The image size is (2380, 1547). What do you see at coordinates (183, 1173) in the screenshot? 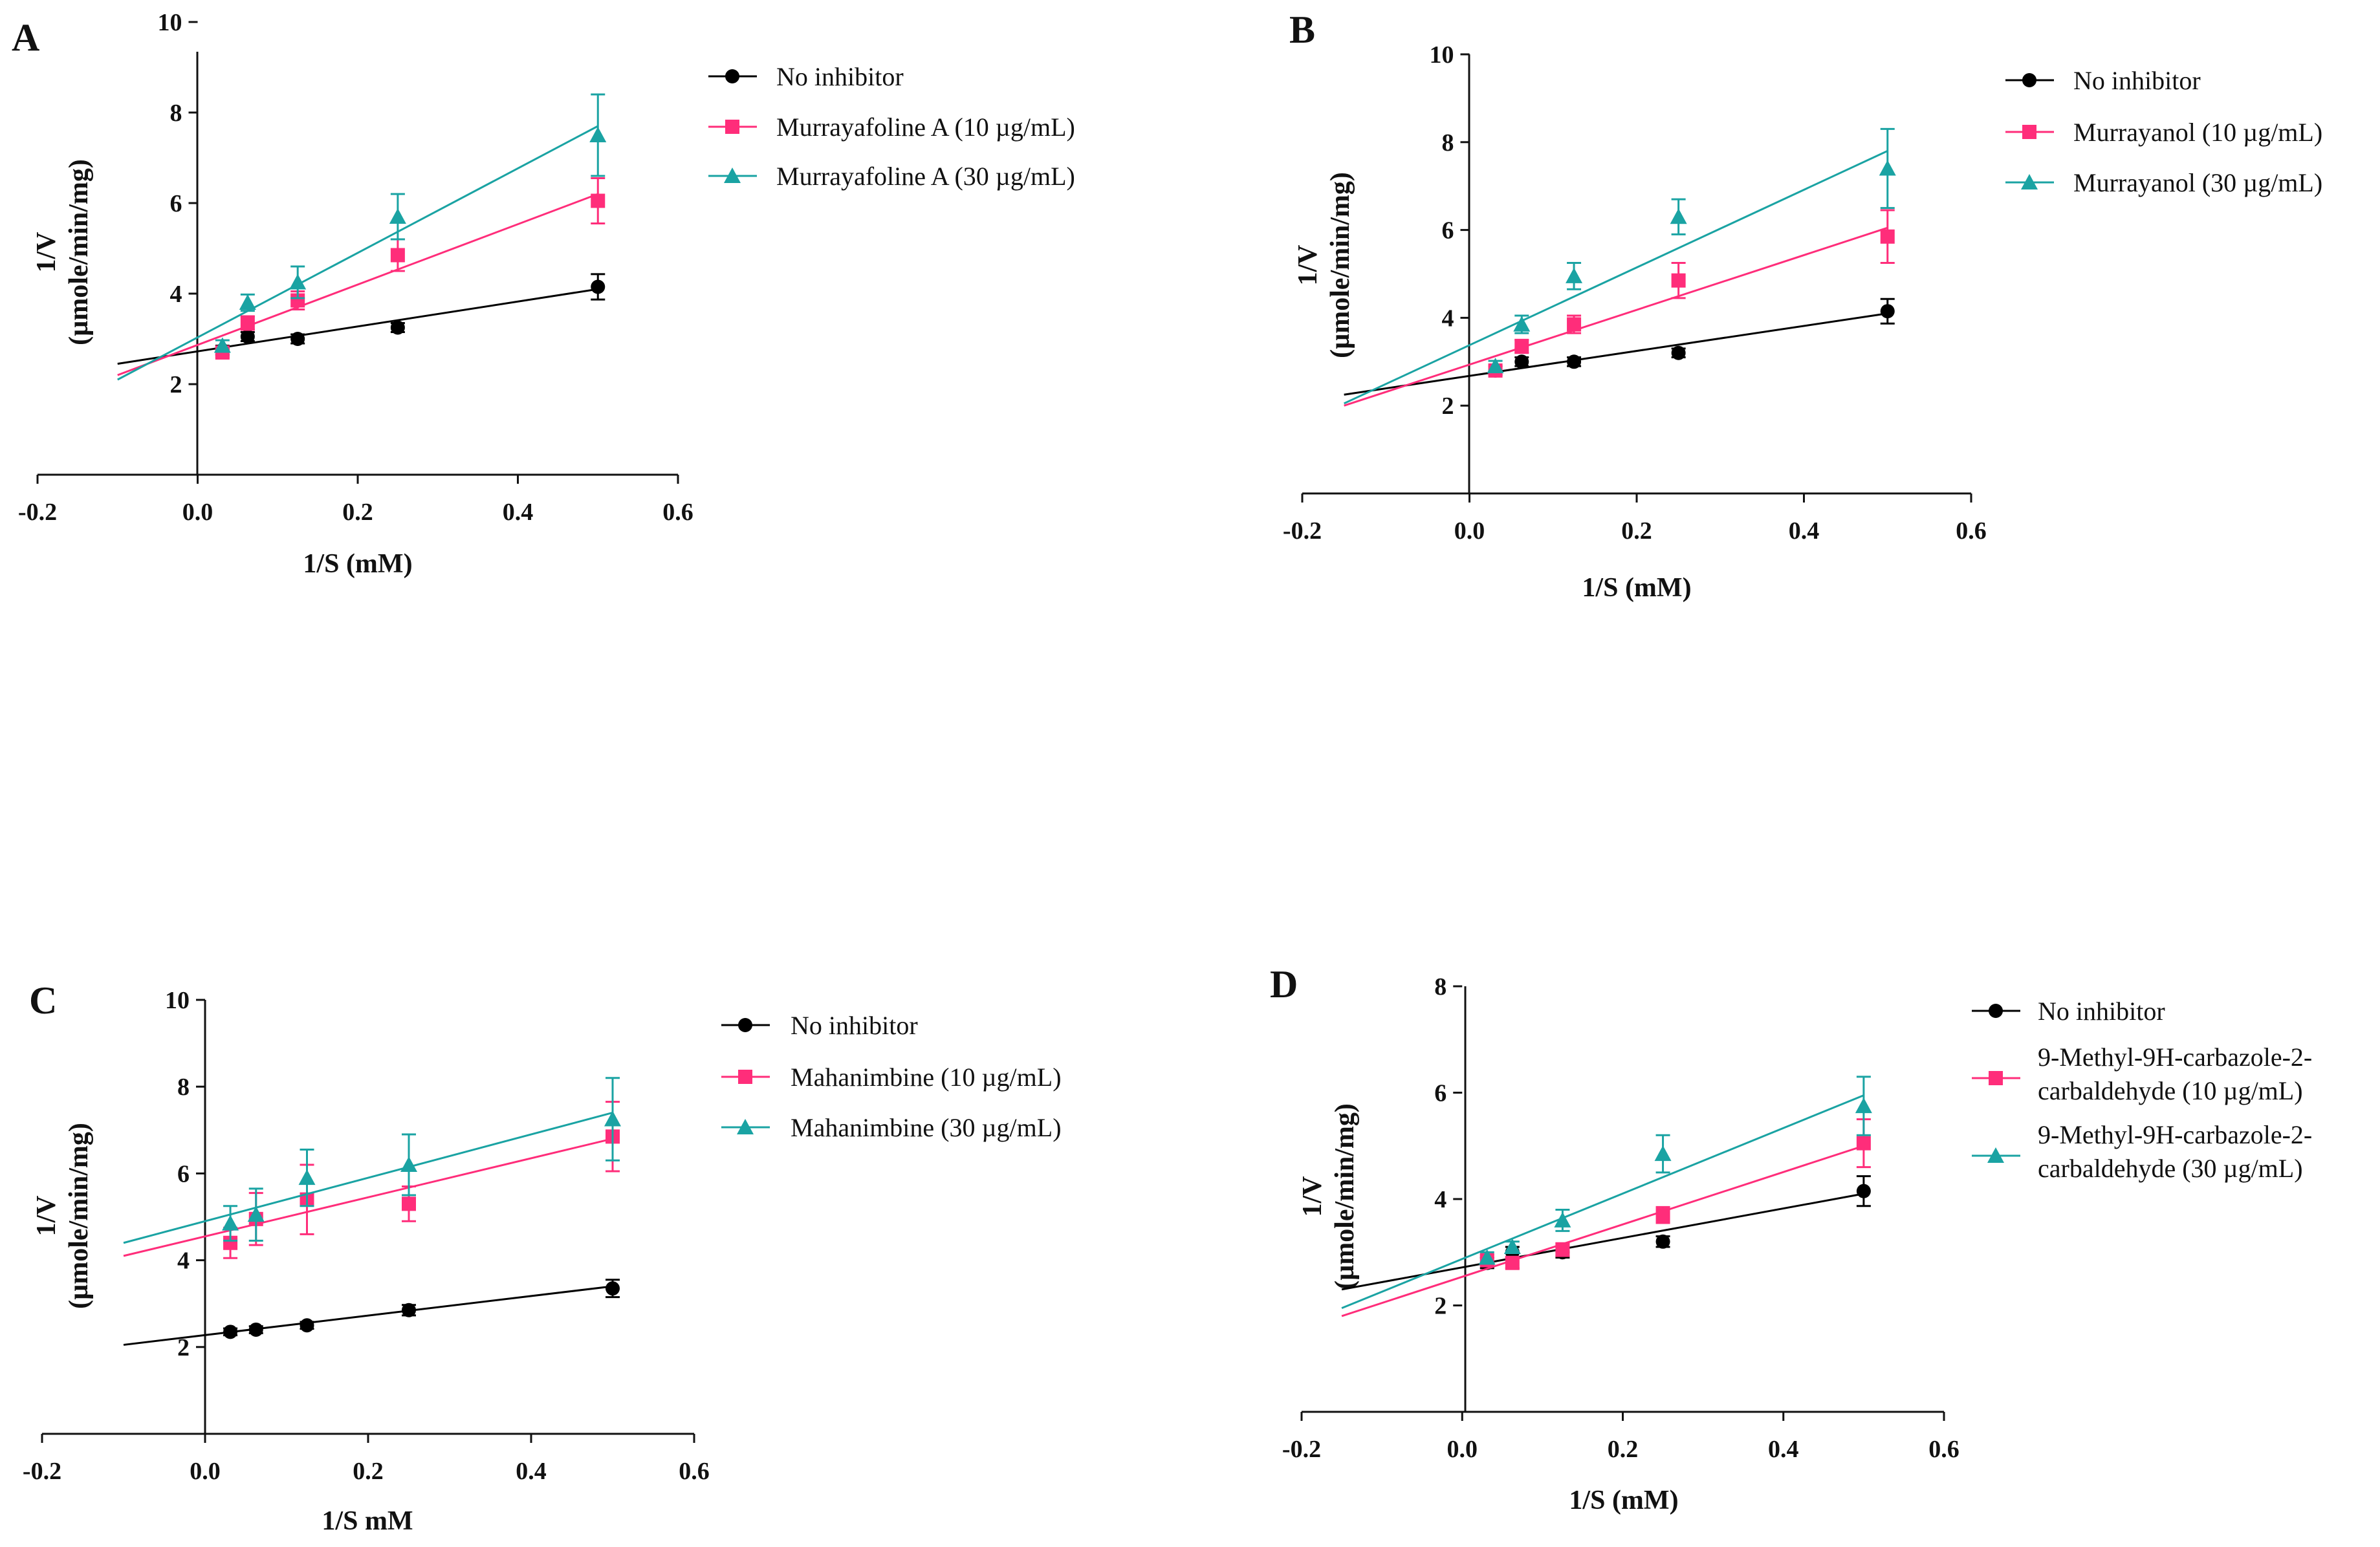
I see `panel-c-y-tick-label: 6` at bounding box center [183, 1173].